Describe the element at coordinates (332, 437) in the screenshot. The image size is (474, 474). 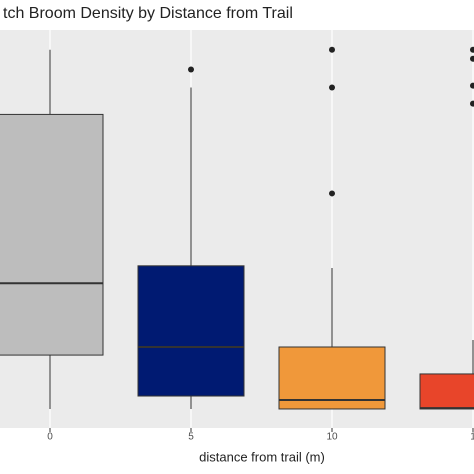
I see `x-tick-label: 10` at that location.